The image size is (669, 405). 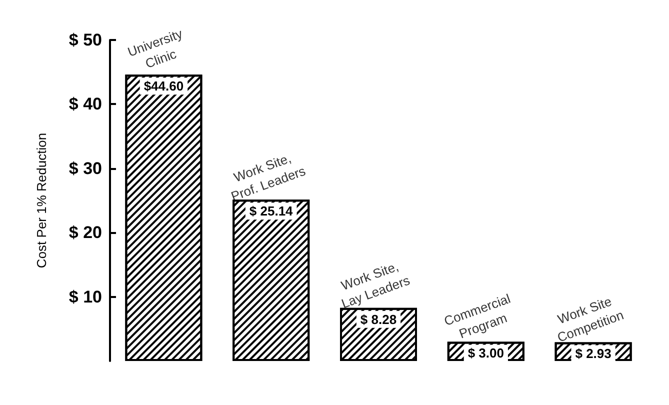 What do you see at coordinates (593, 354) in the screenshot?
I see `data-label: $ 2.93` at bounding box center [593, 354].